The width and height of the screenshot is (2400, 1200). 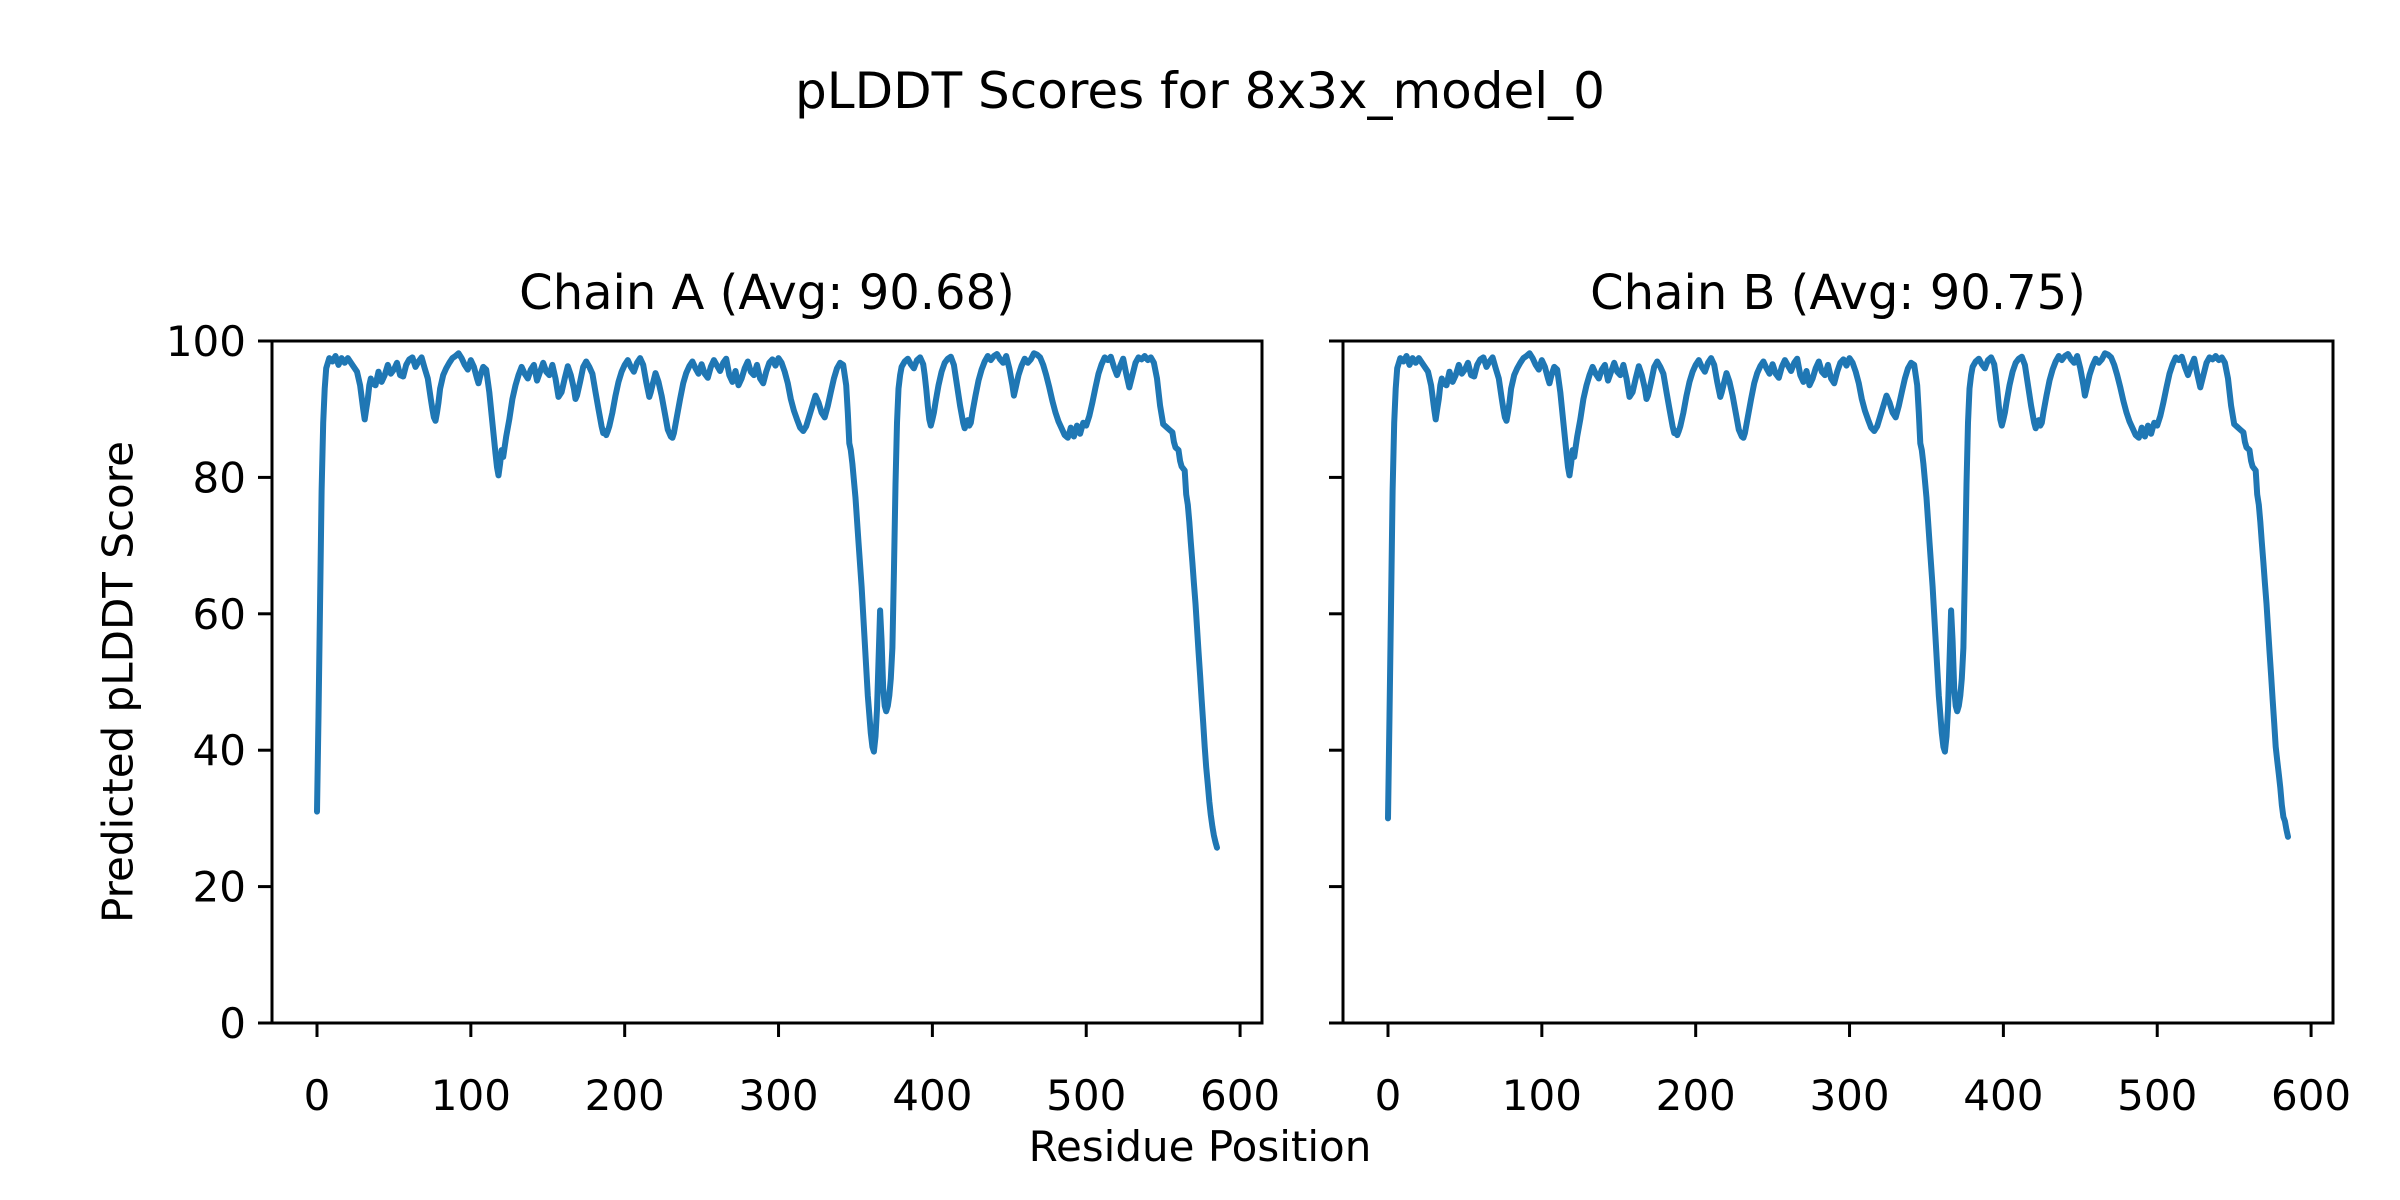 What do you see at coordinates (219, 887) in the screenshot?
I see `y-tick-label: 20` at bounding box center [219, 887].